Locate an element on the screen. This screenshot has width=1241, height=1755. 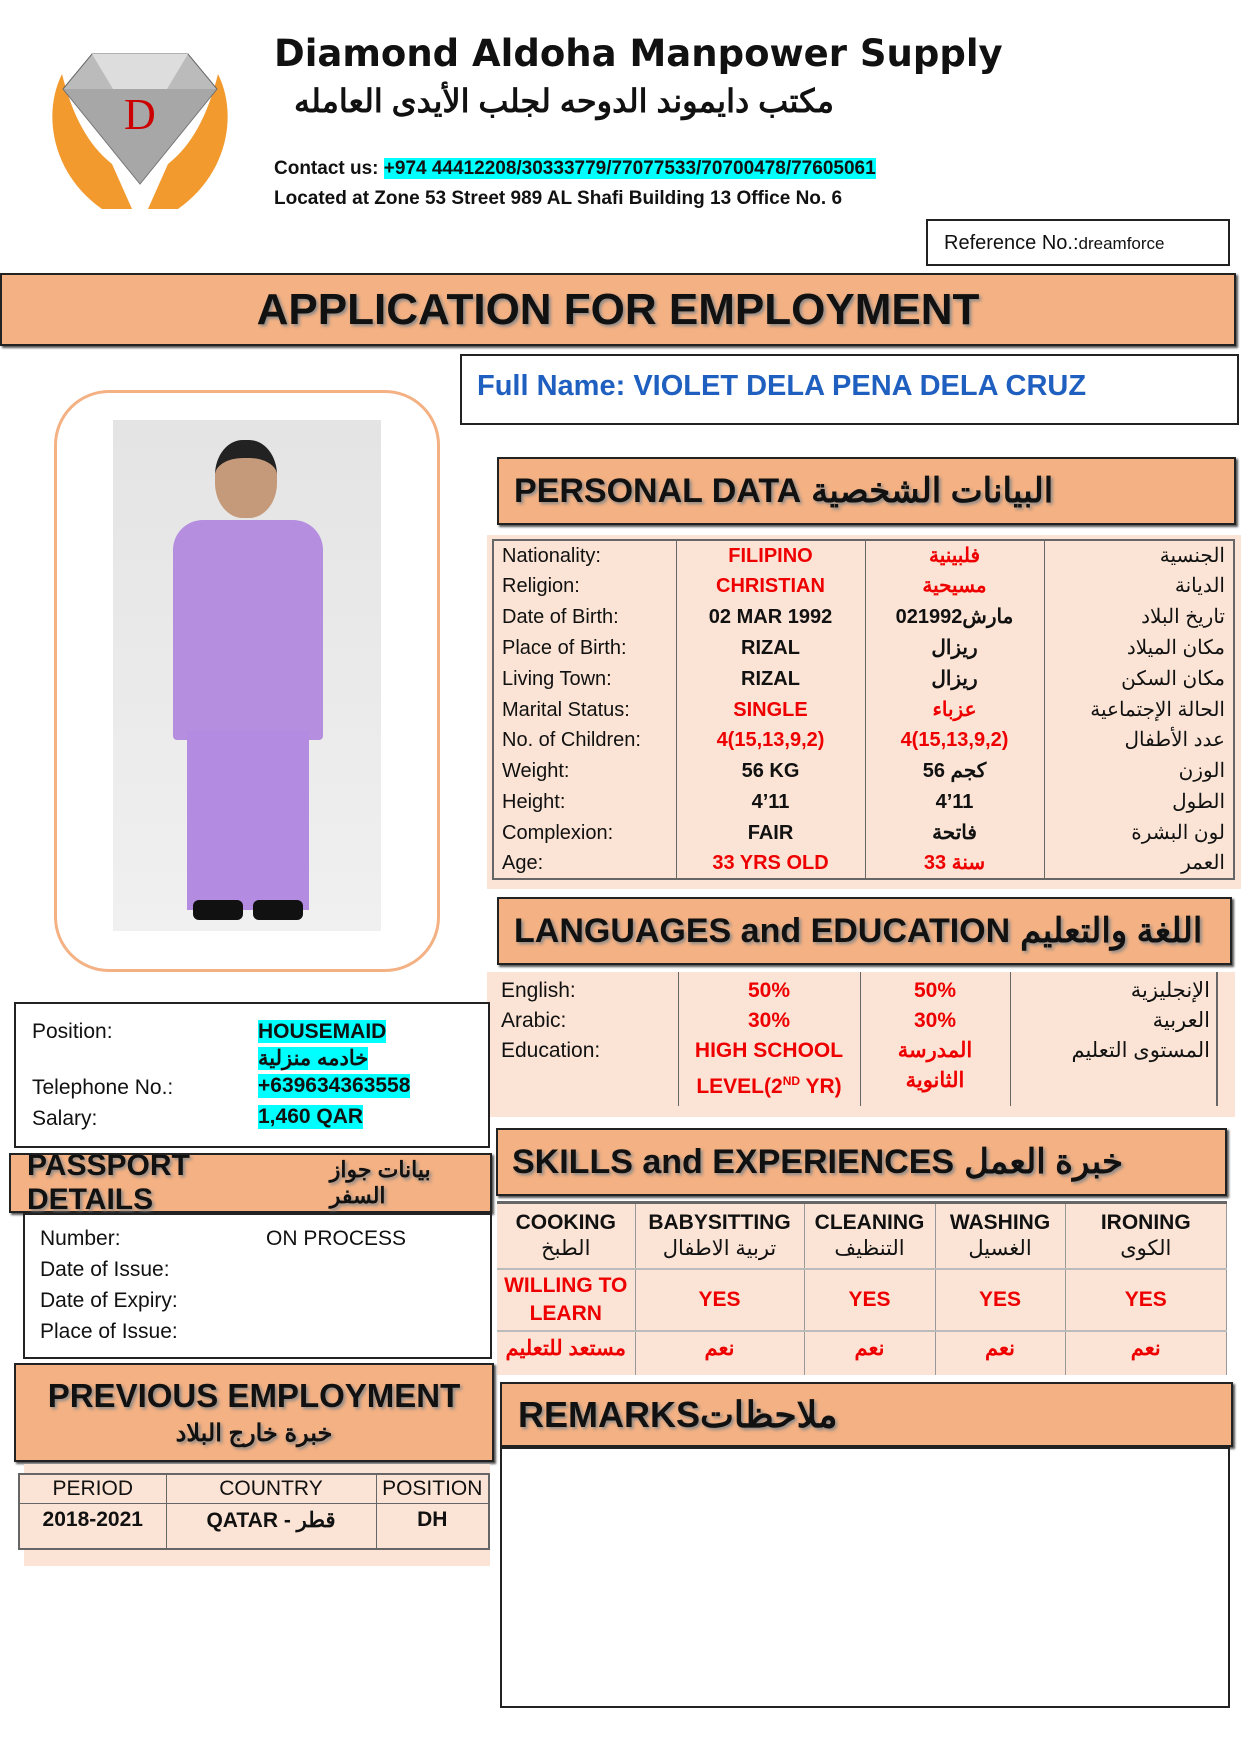
page-title: APPLICATION FOR EMPLOYMENT is located at coordinates (618, 309).